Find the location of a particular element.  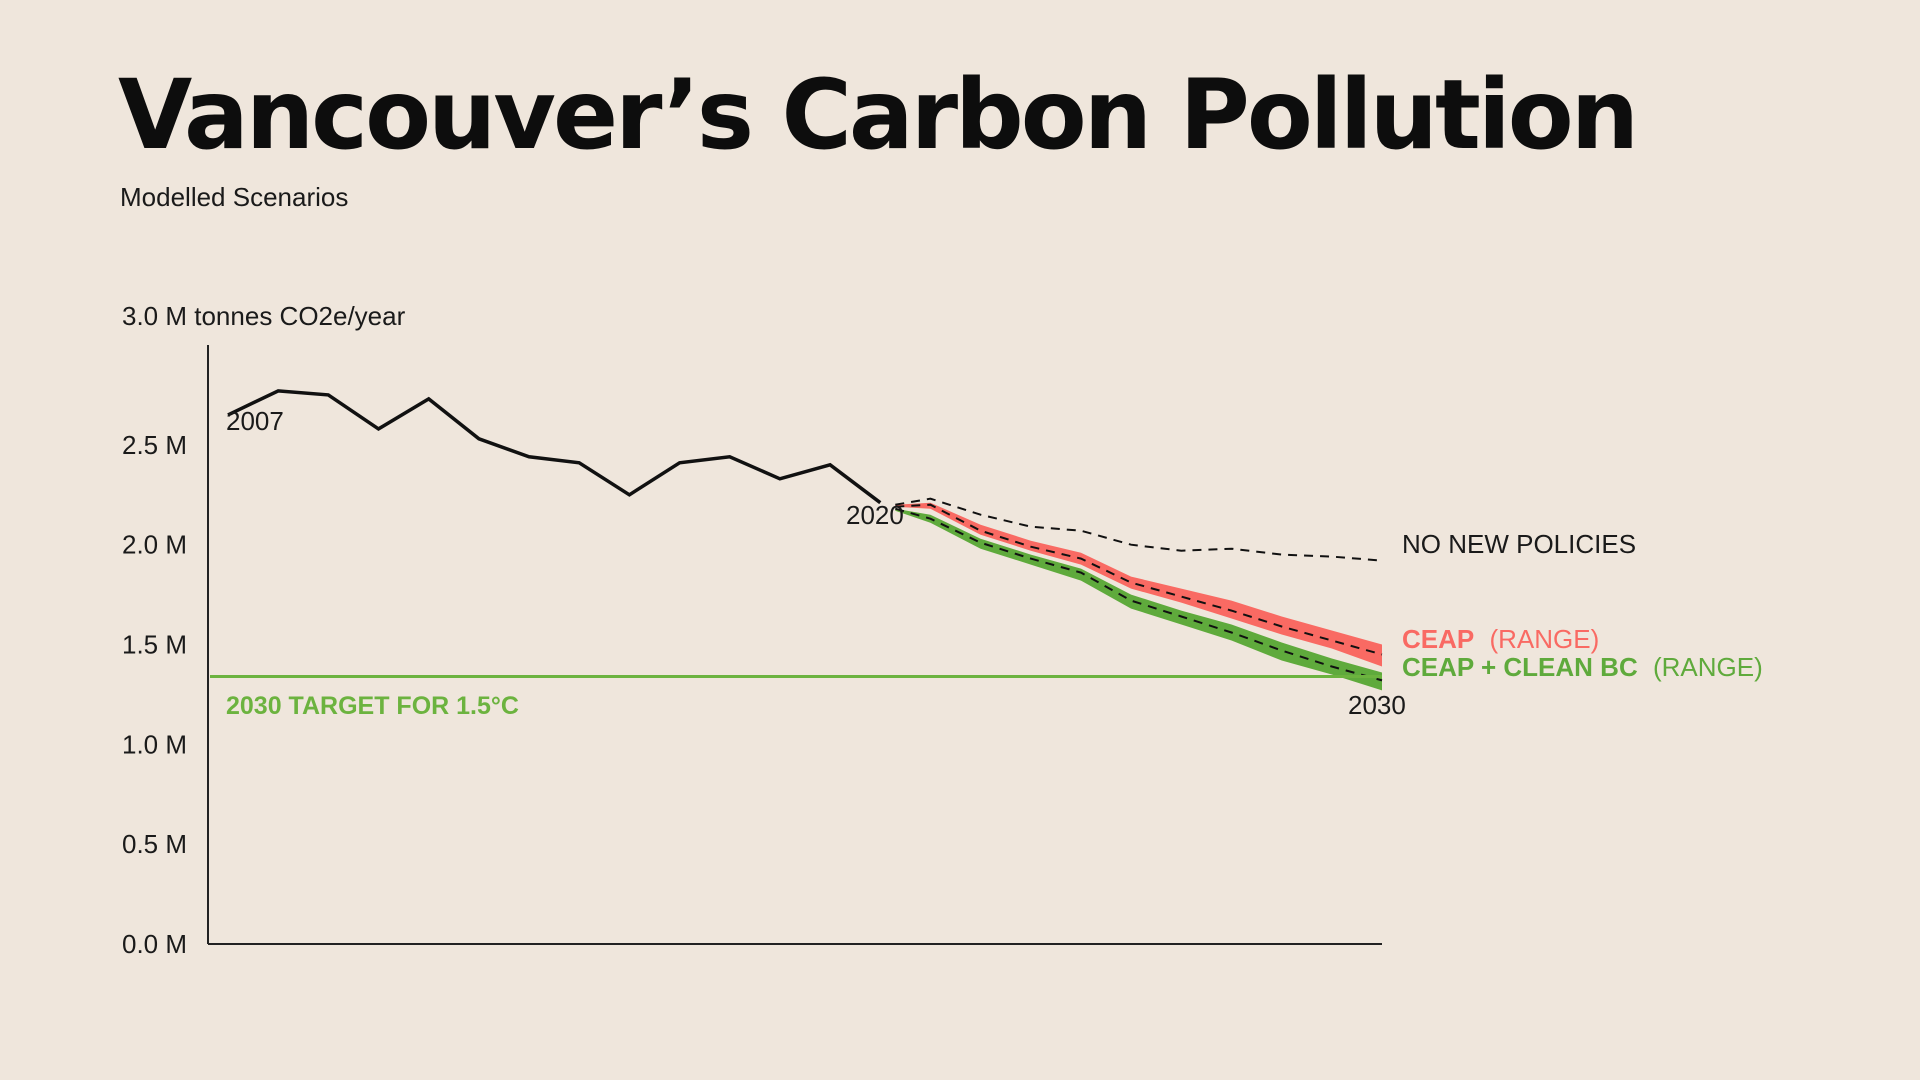

y-tick-label: 1.0 M is located at coordinates (154, 744).